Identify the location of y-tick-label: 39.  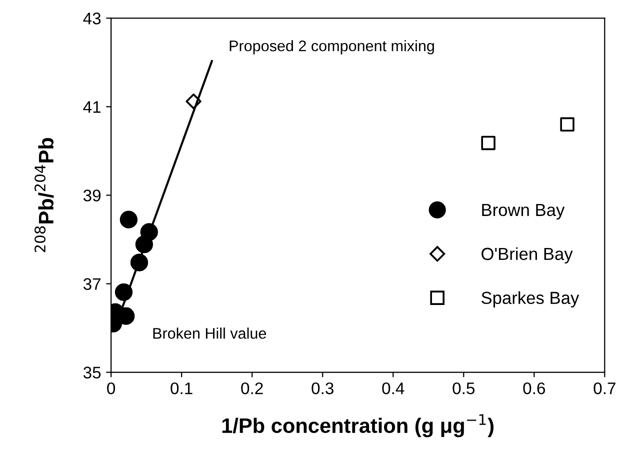
(92, 196).